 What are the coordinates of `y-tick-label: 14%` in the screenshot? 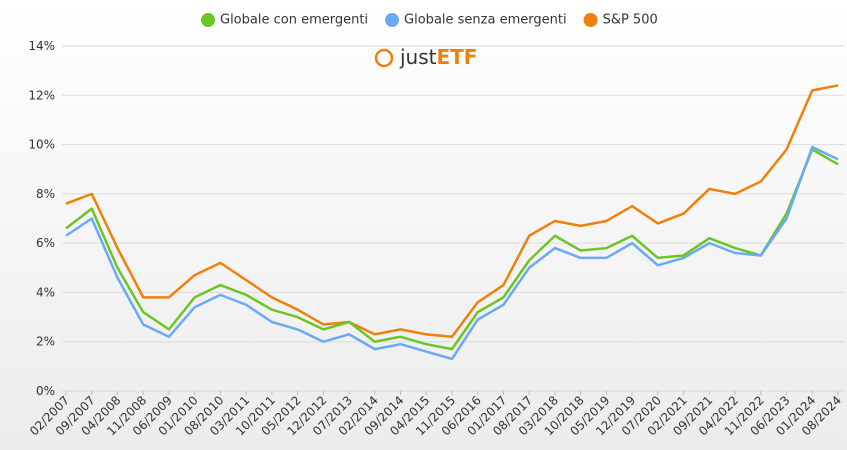 It's located at (41, 46).